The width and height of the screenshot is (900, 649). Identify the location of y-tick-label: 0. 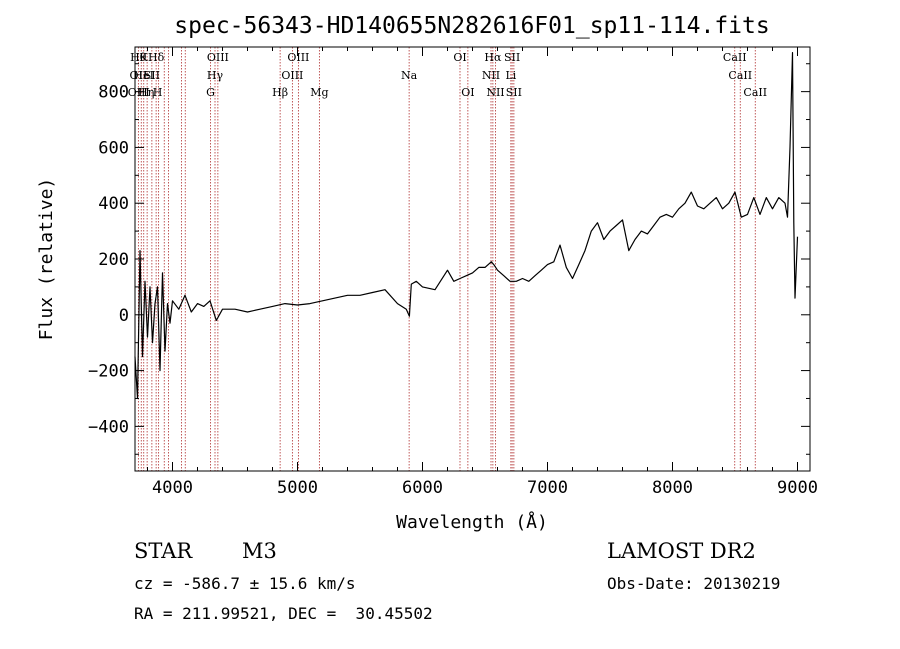
(124, 316).